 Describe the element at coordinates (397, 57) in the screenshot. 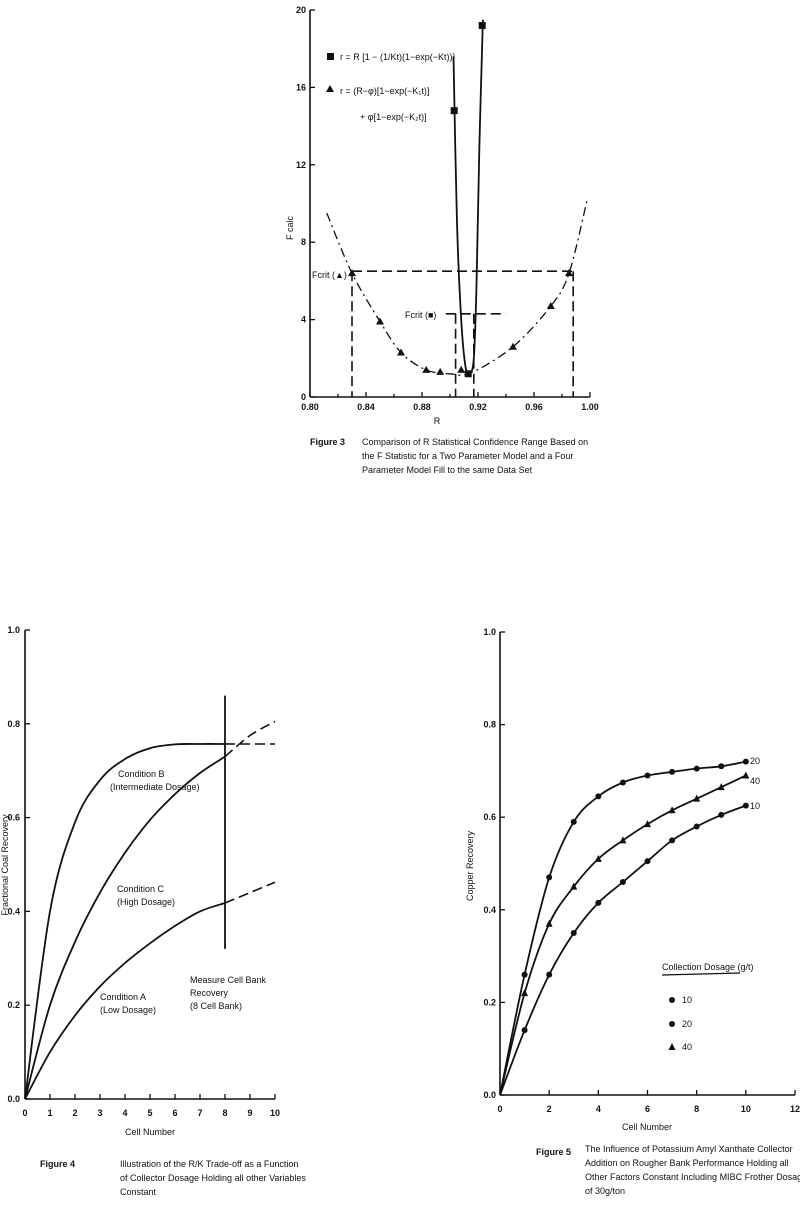

I see `figure-3-legend-two-param: r = R [1 − (1/Kt)(1−exp(−Kt))]` at that location.